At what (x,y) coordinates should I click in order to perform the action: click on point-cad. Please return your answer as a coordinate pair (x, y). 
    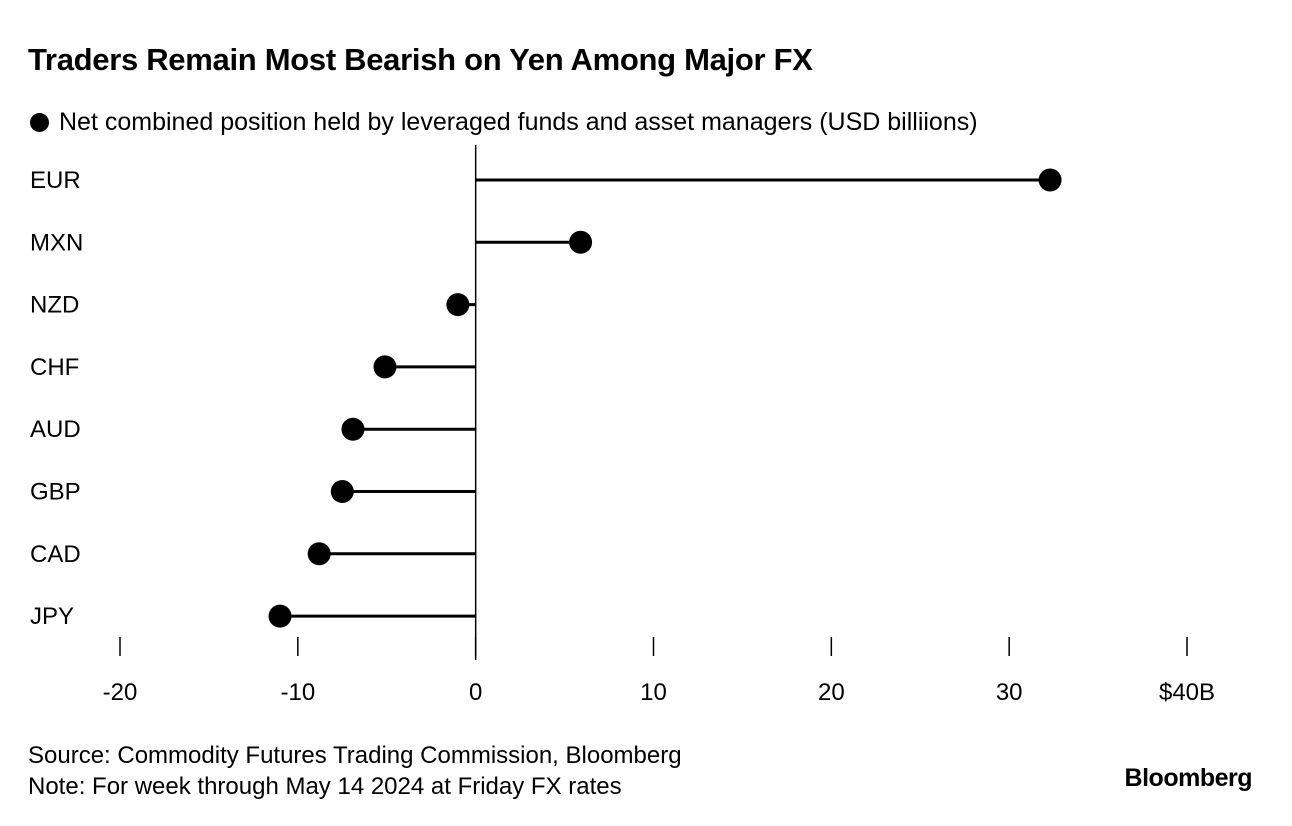
    Looking at the image, I should click on (319, 554).